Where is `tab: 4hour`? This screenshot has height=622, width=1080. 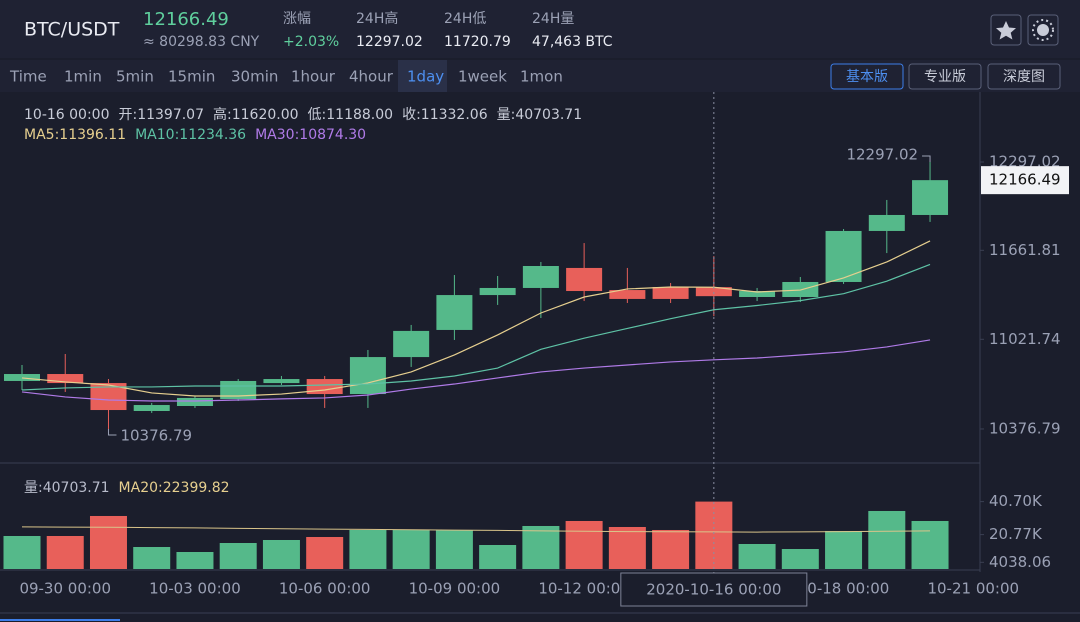
tab: 4hour is located at coordinates (371, 77).